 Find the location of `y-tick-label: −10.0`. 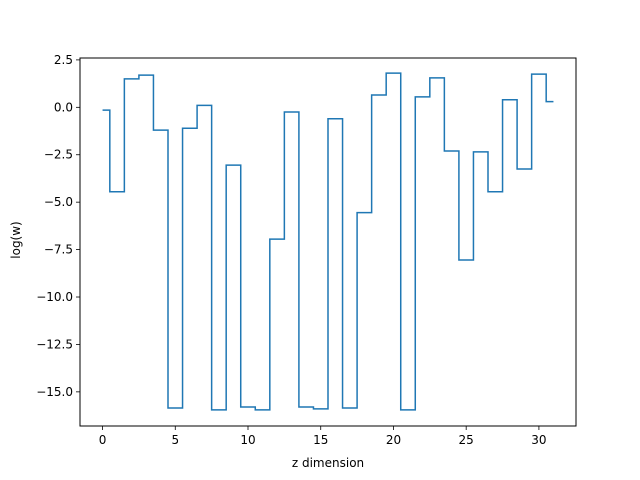

y-tick-label: −10.0 is located at coordinates (54, 297).